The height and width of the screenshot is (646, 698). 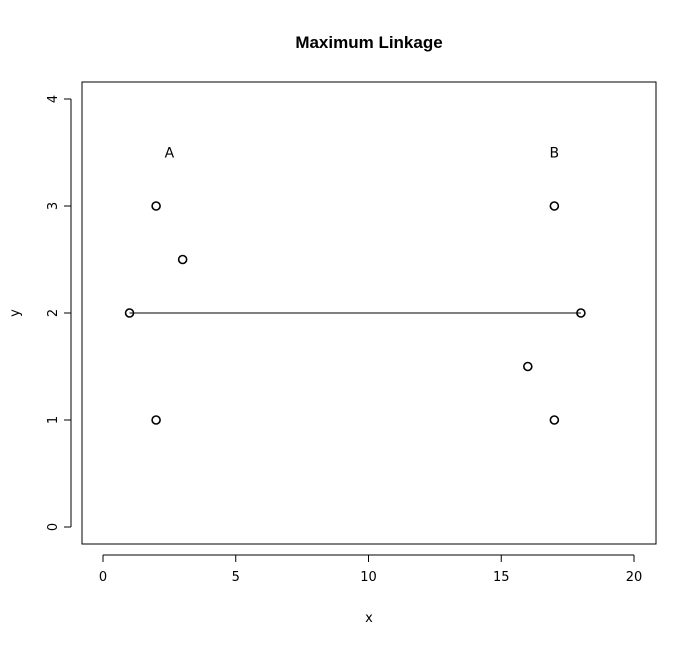 I want to click on y-tick-label: 2, so click(x=53, y=313).